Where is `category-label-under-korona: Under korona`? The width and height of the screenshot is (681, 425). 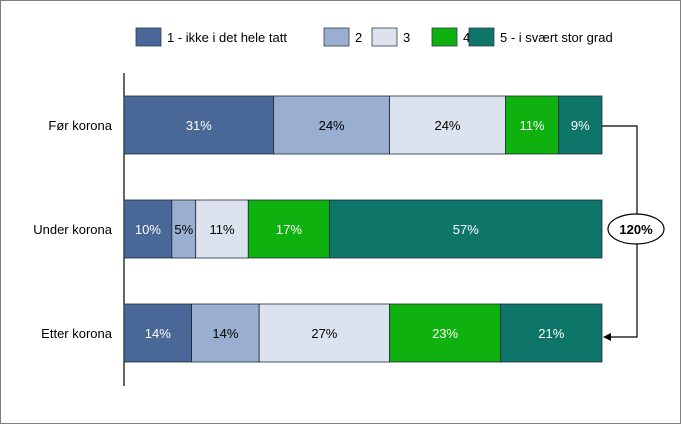 category-label-under-korona: Under korona is located at coordinates (73, 229).